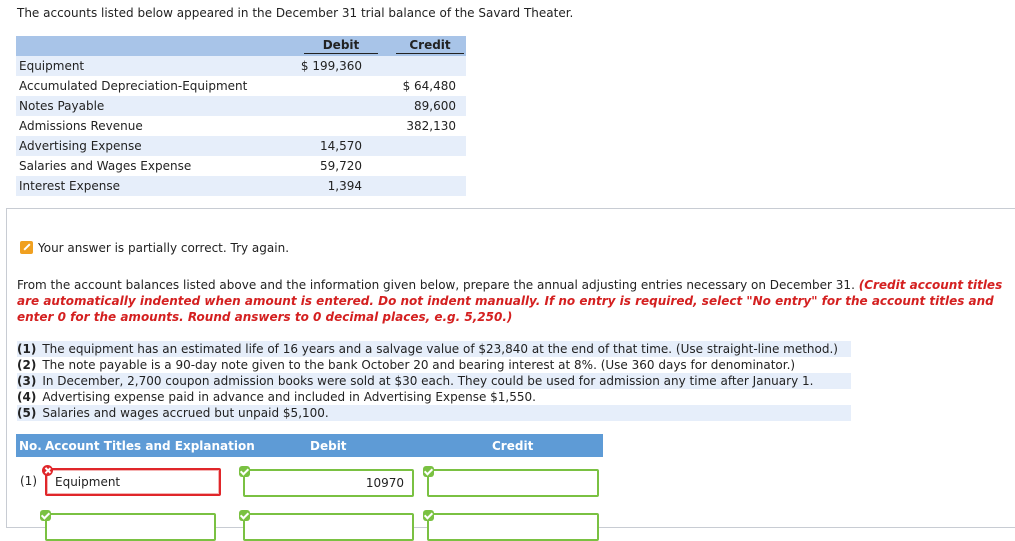  Describe the element at coordinates (241, 186) in the screenshot. I see `table-row: Interest Expense 1,394` at that location.